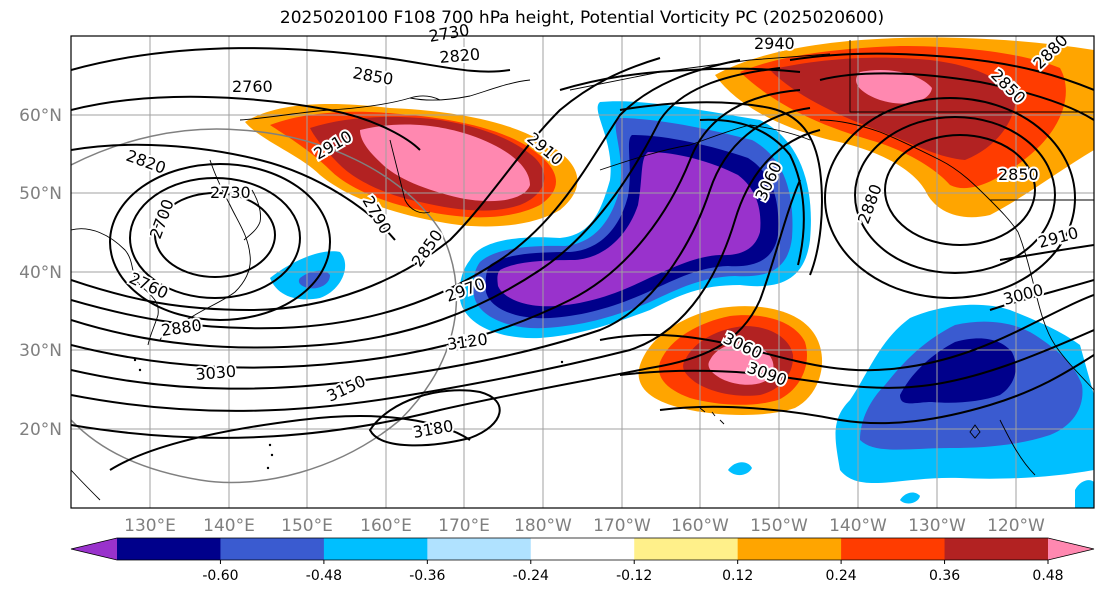 This screenshot has height=601, width=1105. I want to click on colorbar-outline, so click(582, 549).